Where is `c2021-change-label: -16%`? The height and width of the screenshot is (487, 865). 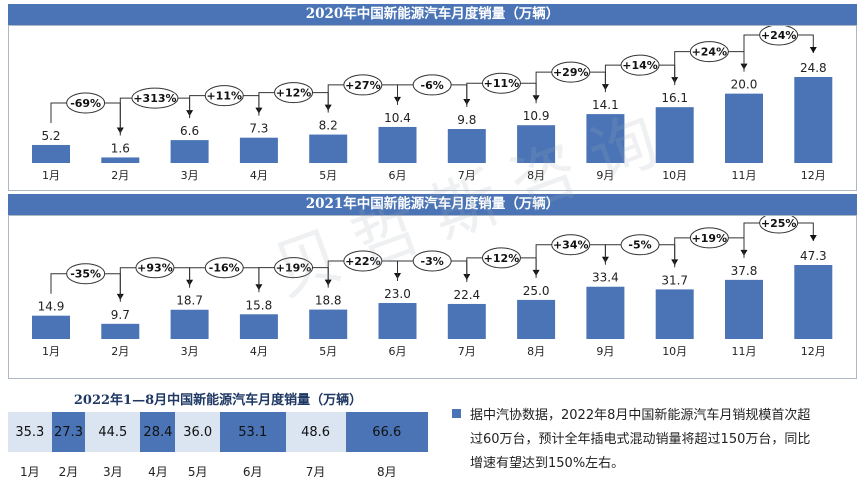
c2021-change-label: -16% is located at coordinates (224, 268).